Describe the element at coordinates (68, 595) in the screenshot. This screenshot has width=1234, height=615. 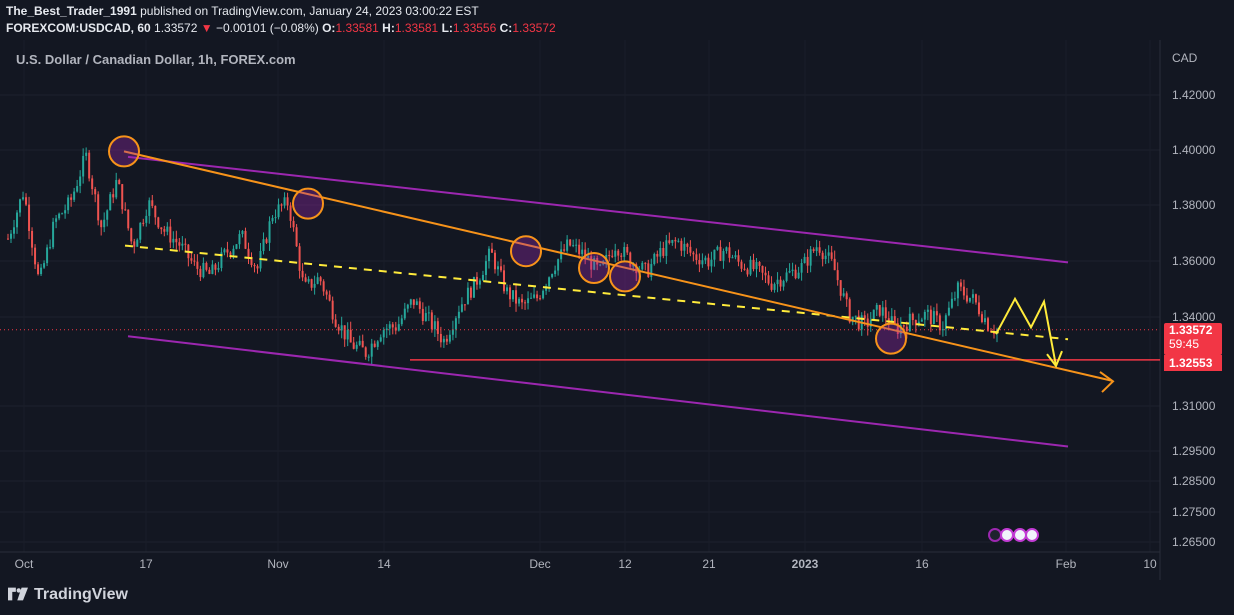
I see `tradingview-logo: TradingView` at that location.